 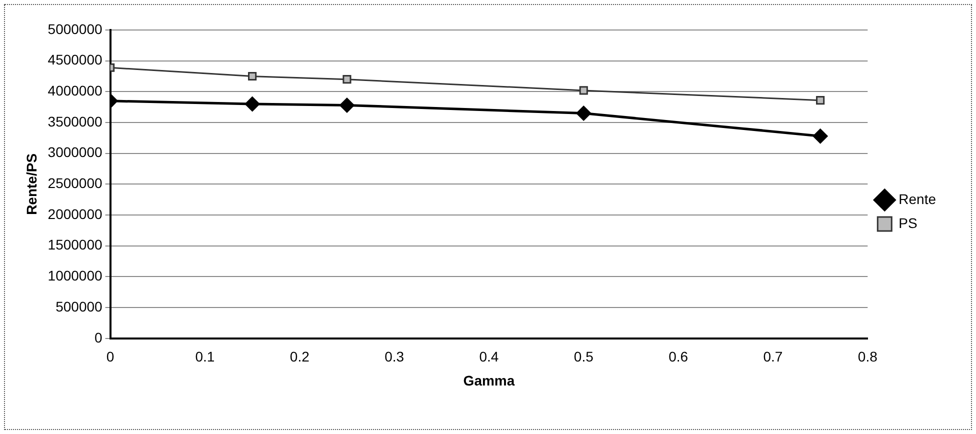 What do you see at coordinates (75, 28) in the screenshot?
I see `y-tick-label: 5000000` at bounding box center [75, 28].